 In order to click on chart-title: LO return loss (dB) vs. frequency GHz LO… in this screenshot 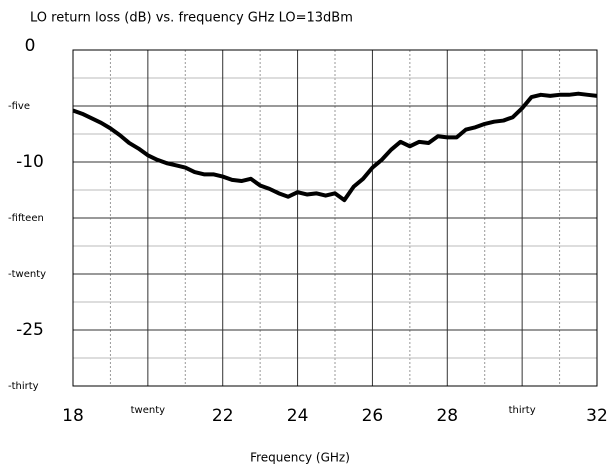, I will do `click(191, 18)`.